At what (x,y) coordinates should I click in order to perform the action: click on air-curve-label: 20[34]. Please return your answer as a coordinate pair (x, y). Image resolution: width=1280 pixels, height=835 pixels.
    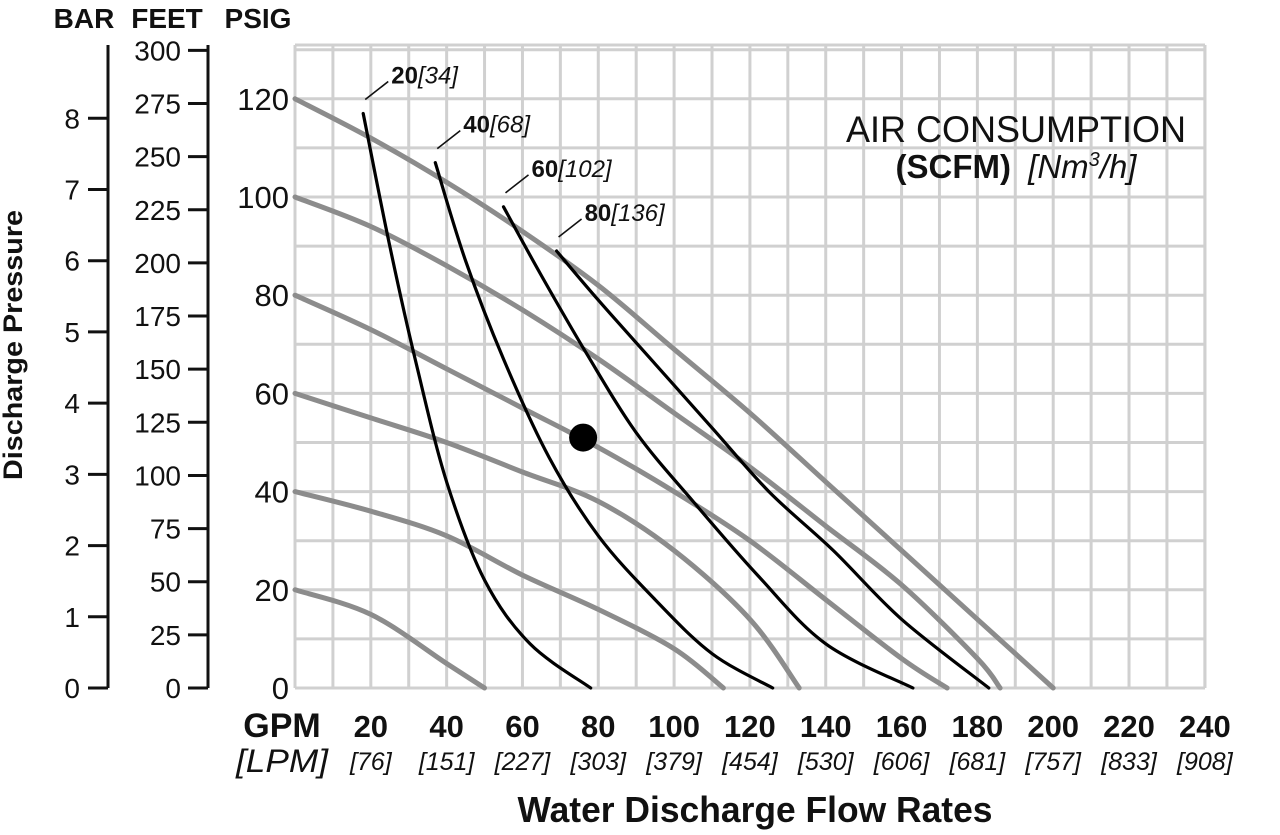
    Looking at the image, I should click on (425, 76).